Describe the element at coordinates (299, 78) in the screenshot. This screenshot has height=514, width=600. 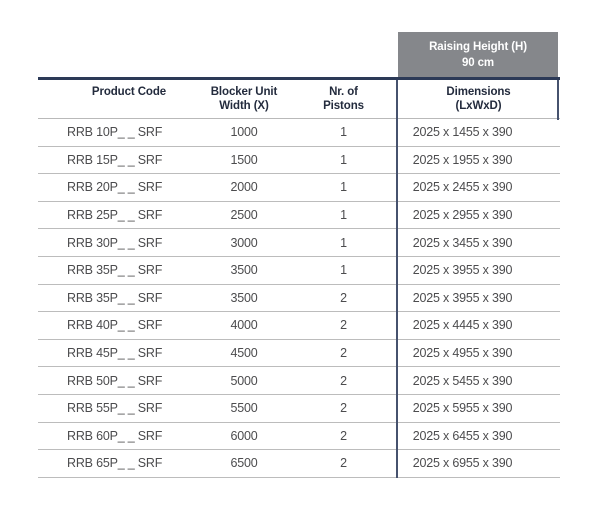
I see `table-top-rule` at that location.